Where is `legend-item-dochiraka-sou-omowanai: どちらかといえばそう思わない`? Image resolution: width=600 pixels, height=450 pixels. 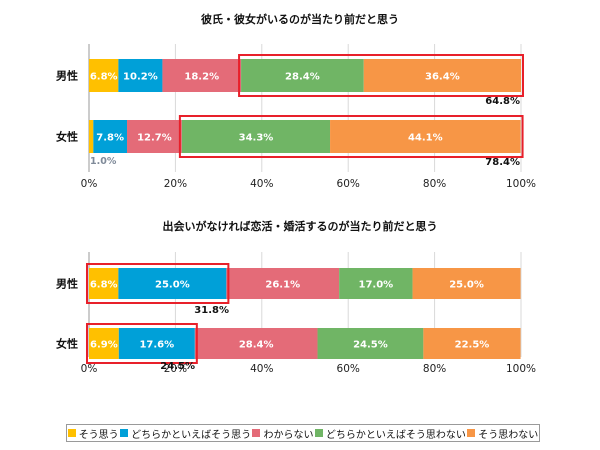 legend-item-dochiraka-sou-omowanai: どちらかといえばそう思わない is located at coordinates (390, 433).